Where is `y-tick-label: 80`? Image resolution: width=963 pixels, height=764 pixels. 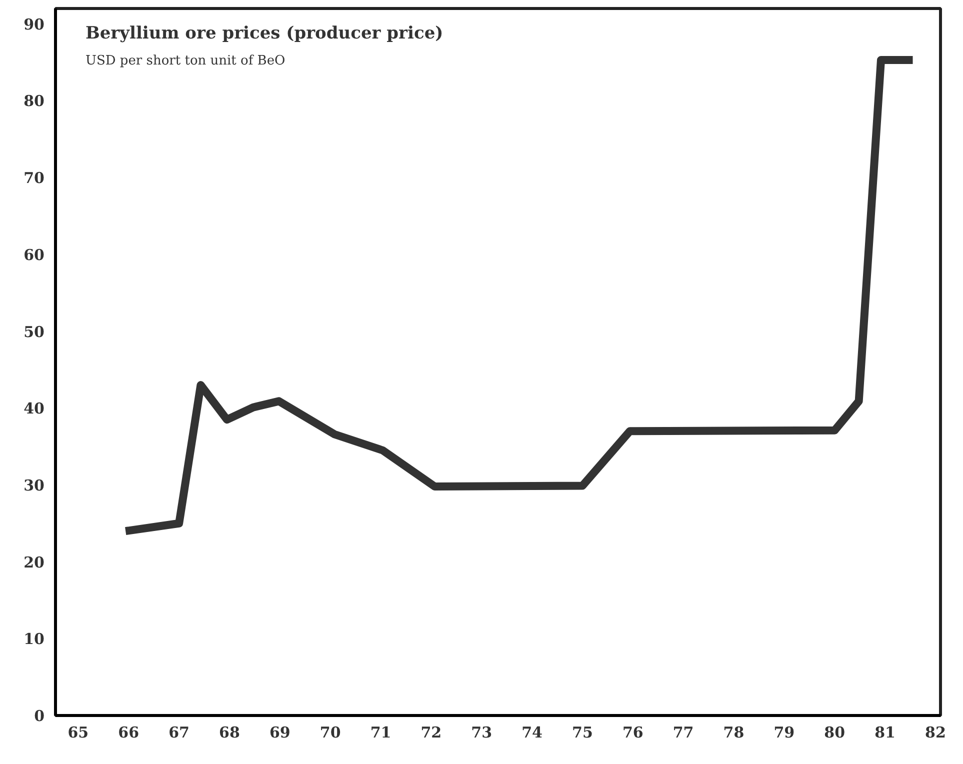 y-tick-label: 80 is located at coordinates (34, 101).